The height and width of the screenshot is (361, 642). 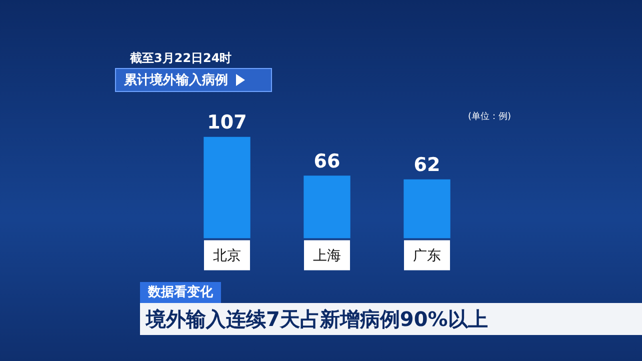 What do you see at coordinates (327, 161) in the screenshot?
I see `data-label: 66` at bounding box center [327, 161].